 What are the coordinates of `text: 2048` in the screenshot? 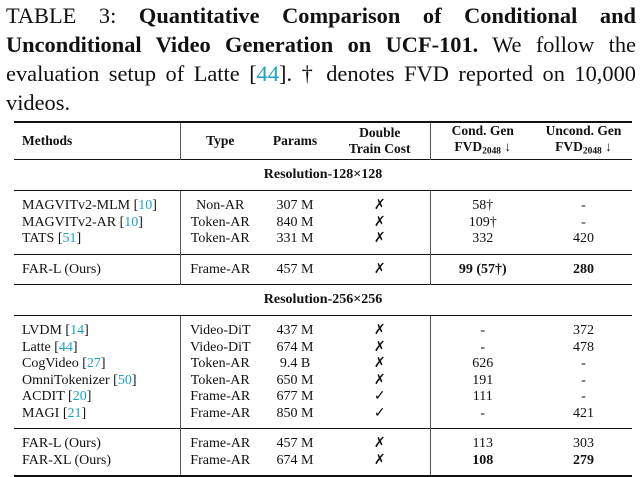 It's located at (491, 151).